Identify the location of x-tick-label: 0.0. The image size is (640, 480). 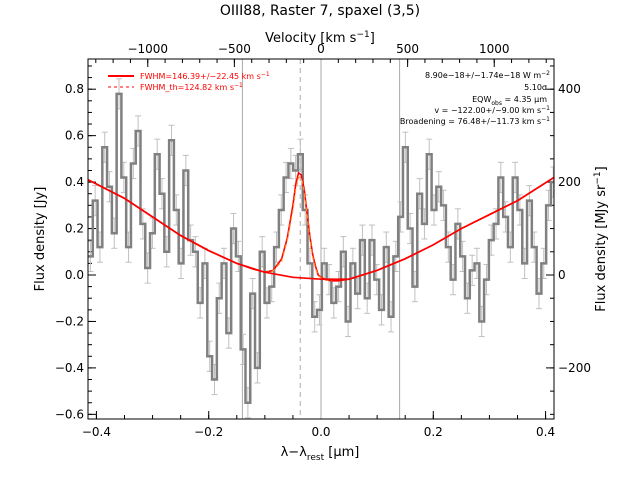
(320, 432).